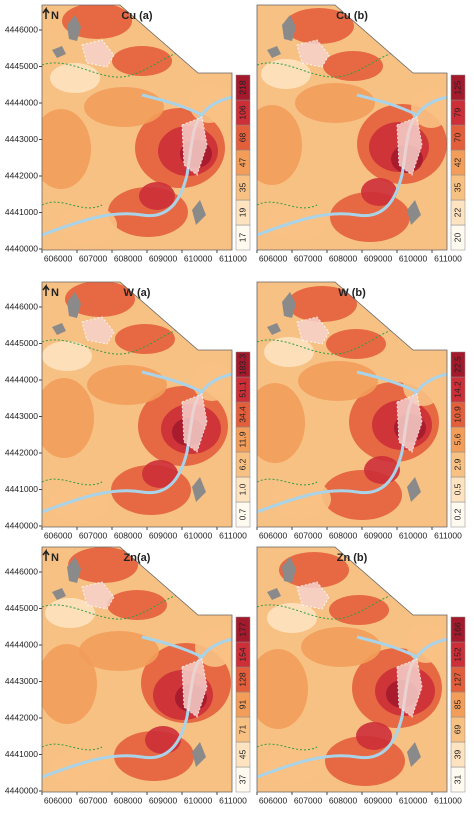 The height and width of the screenshot is (816, 474). I want to click on legend-label: 5.6, so click(457, 439).